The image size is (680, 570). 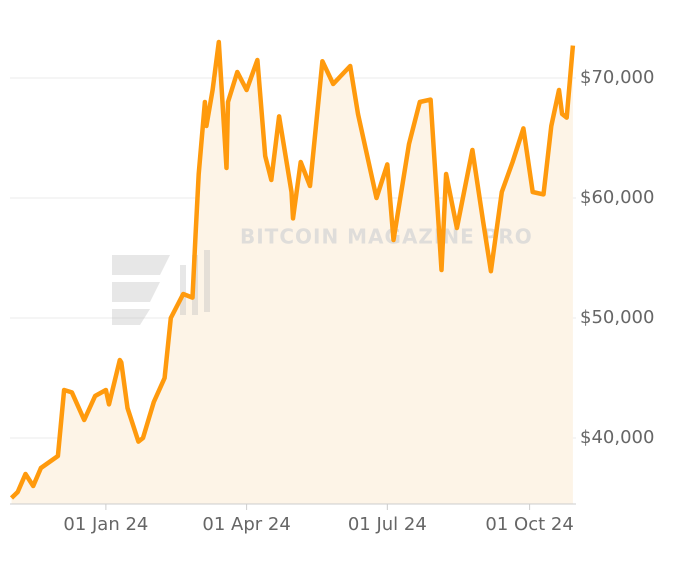 What do you see at coordinates (529, 524) in the screenshot?
I see `x-tick-label: 01 Oct 24` at bounding box center [529, 524].